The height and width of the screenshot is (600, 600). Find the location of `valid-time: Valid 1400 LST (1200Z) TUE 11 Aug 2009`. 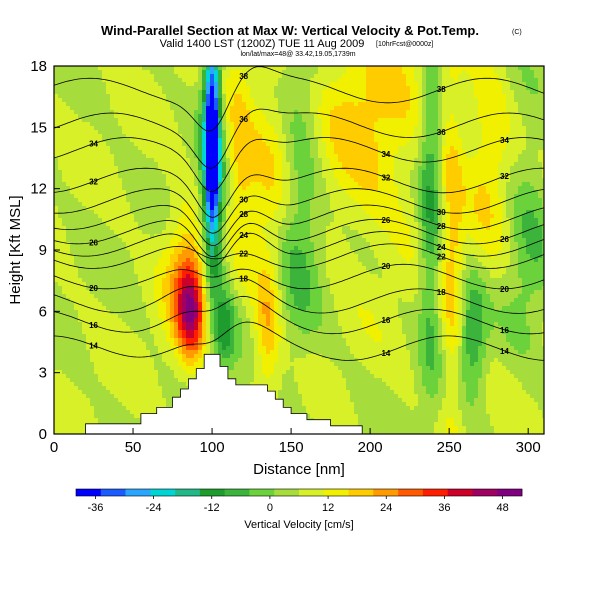

valid-time: Valid 1400 LST (1200Z) TUE 11 Aug 2009 is located at coordinates (262, 44).